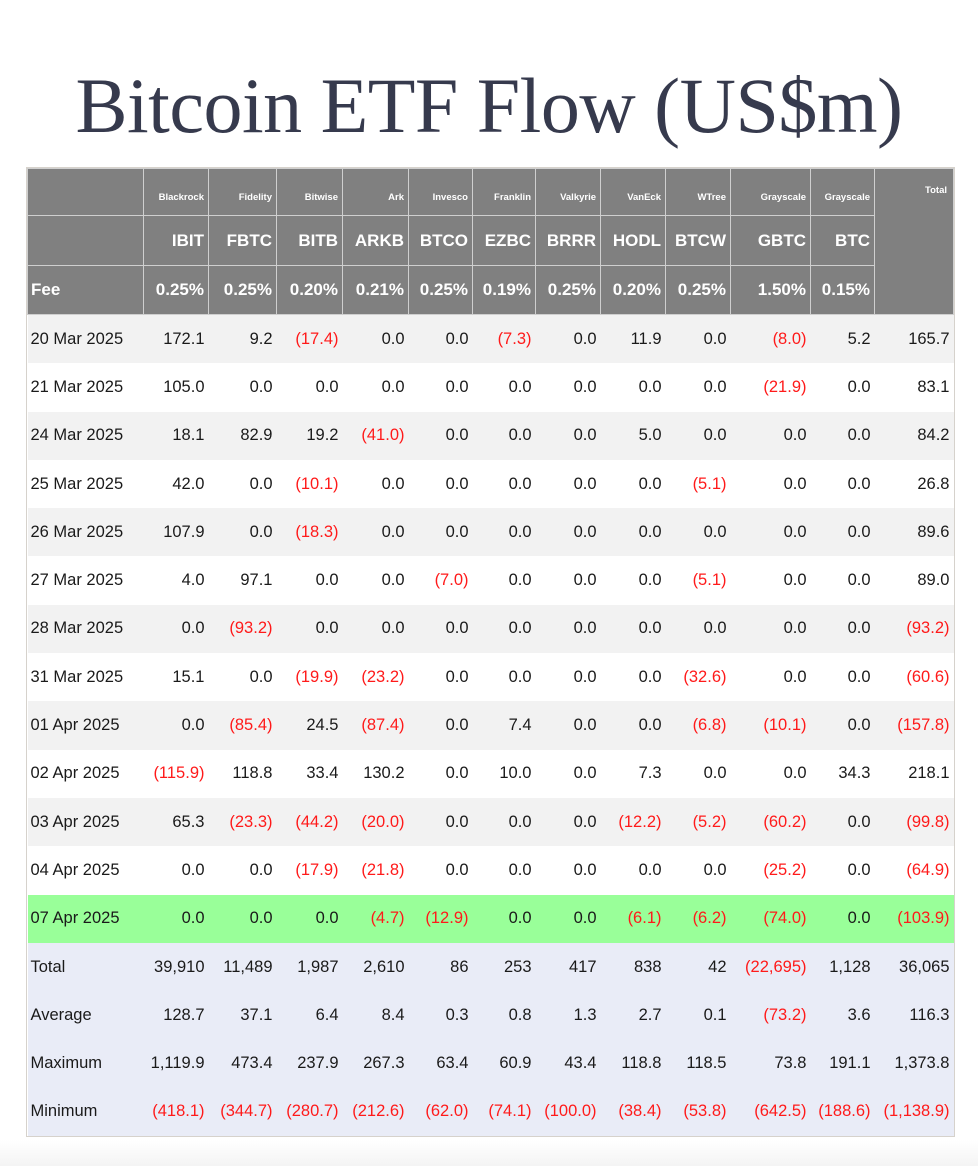 Image resolution: width=978 pixels, height=1166 pixels. Describe the element at coordinates (770, 192) in the screenshot. I see `issuer-header: Grayscale` at that location.